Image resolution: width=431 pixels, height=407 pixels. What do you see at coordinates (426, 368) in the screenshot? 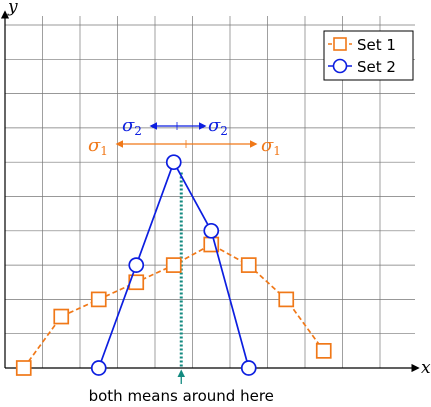
I see `x-axis-label: x` at bounding box center [426, 368].